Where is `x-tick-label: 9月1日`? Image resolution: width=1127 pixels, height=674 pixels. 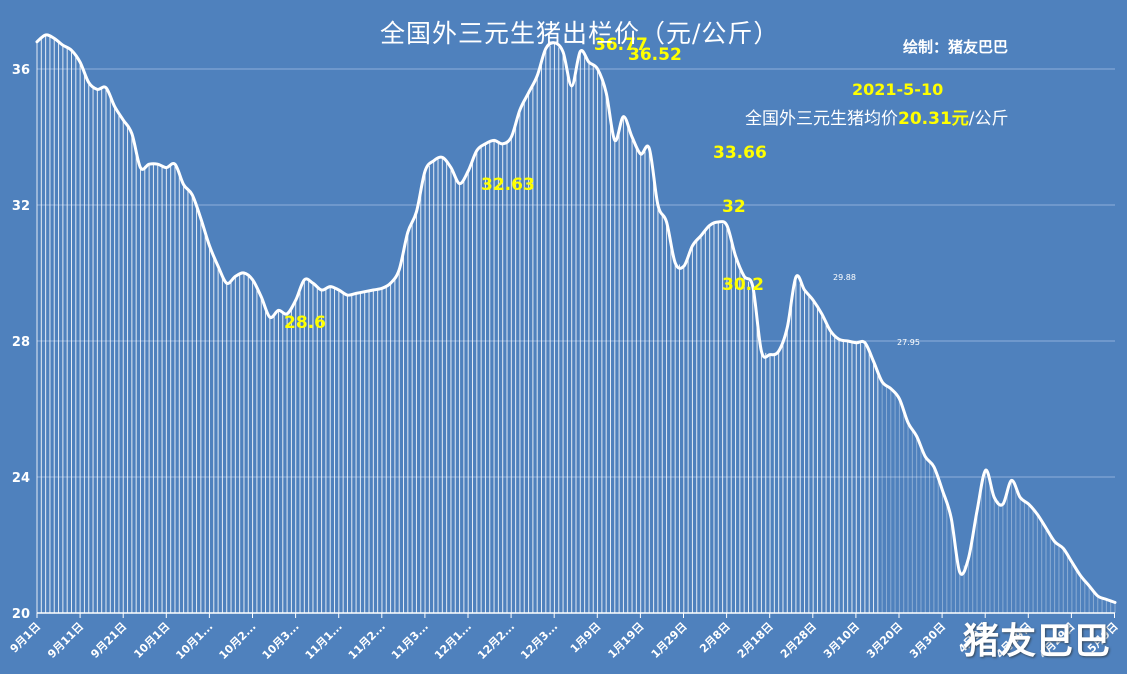 x-tick-label: 9月1日 is located at coordinates (26, 638).